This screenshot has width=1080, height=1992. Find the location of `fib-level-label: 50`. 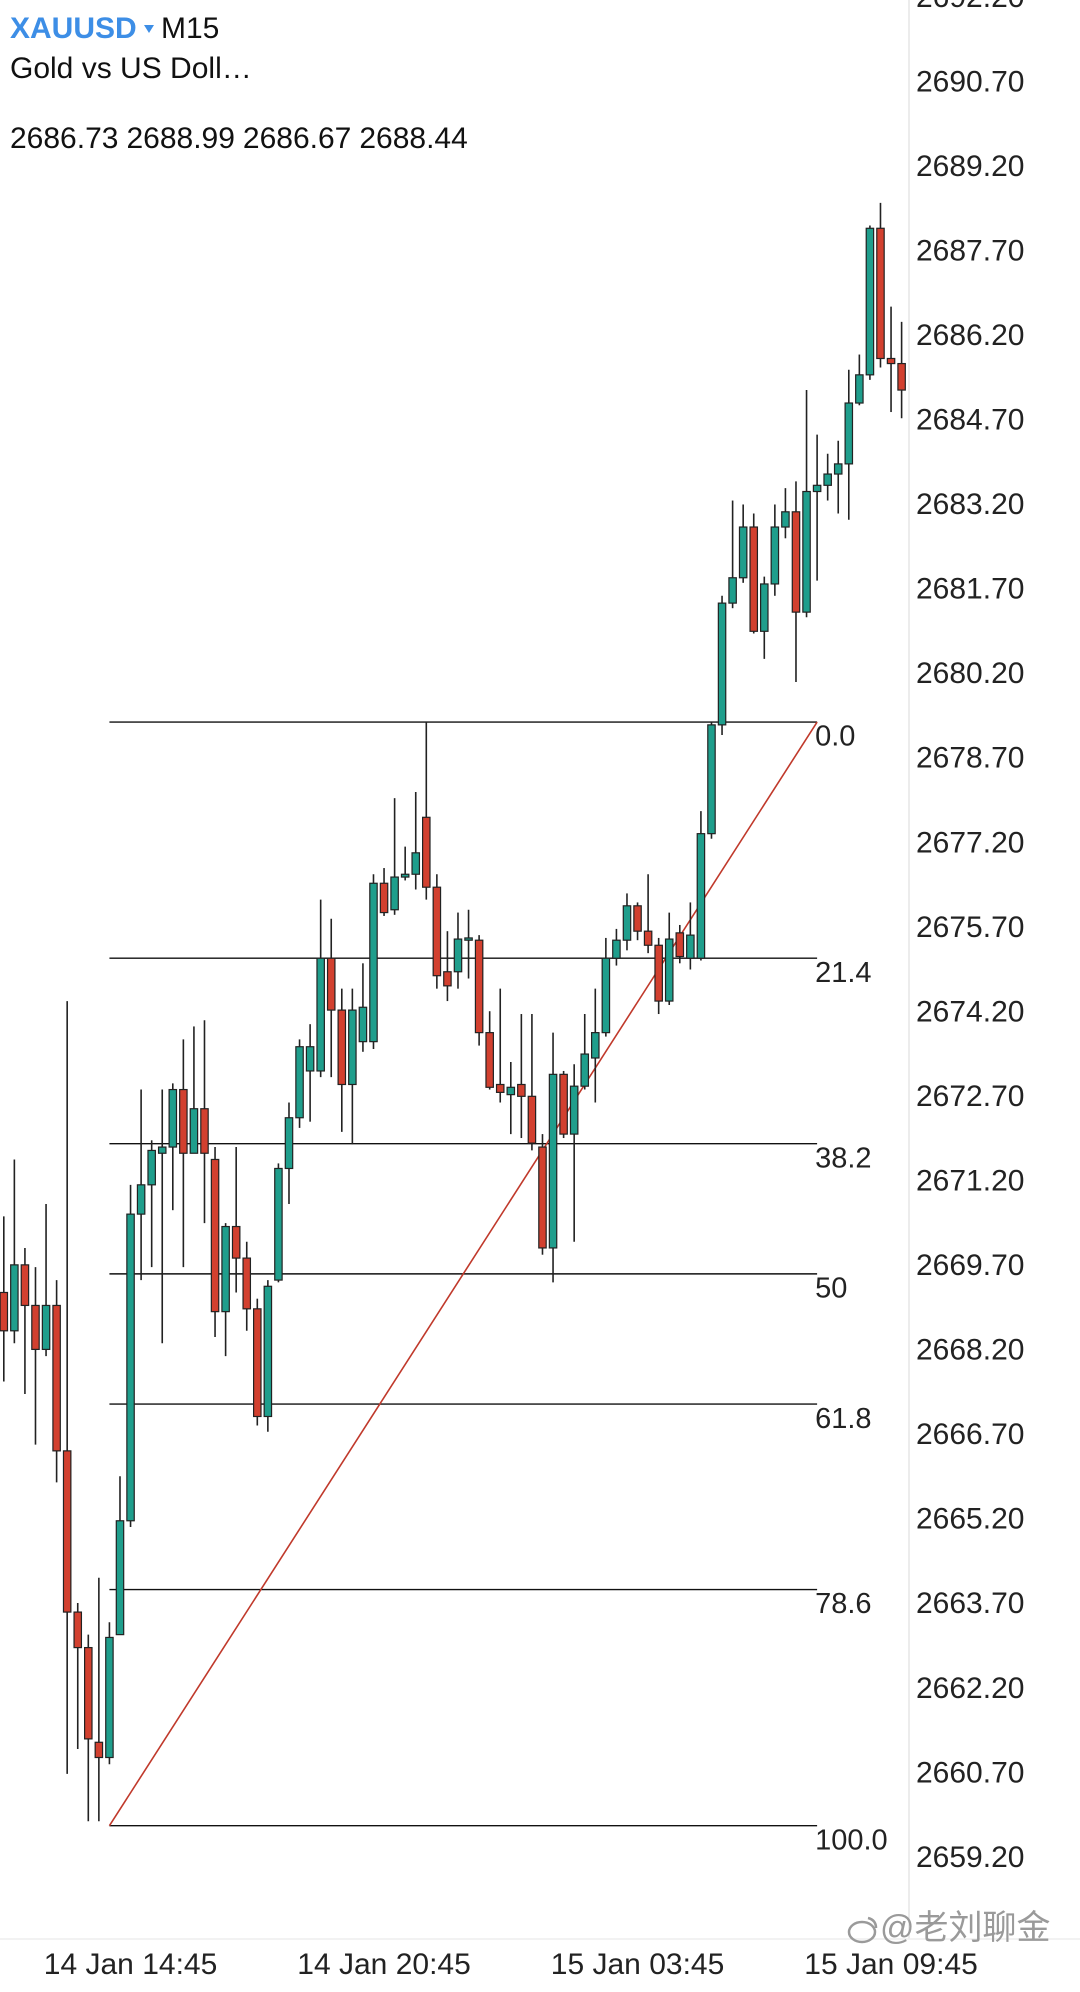

fib-level-label: 50 is located at coordinates (831, 1289).